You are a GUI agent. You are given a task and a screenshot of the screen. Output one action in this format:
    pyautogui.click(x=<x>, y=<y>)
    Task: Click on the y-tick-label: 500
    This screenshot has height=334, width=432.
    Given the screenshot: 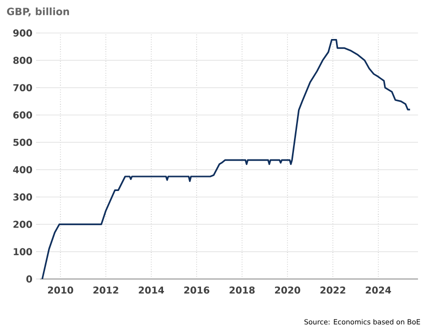 What is the action you would take?
    pyautogui.click(x=22, y=142)
    